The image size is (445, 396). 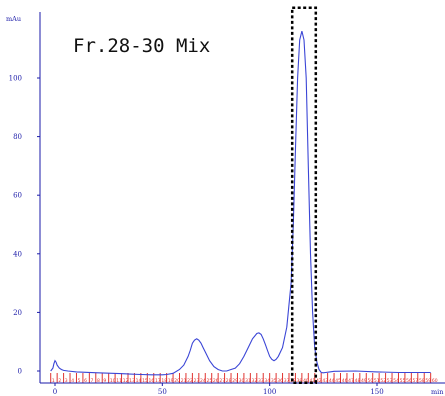 What do you see at coordinates (13, 19) in the screenshot?
I see `y-axis-unit-label: mAu` at bounding box center [13, 19].